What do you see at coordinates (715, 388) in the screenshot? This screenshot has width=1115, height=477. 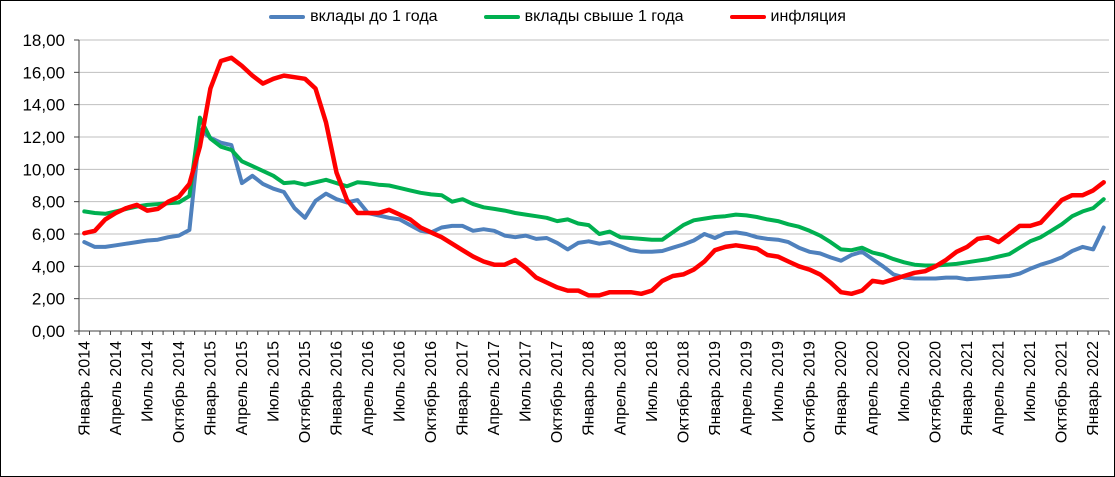 I see `x-axis-label: Январь 2019` at bounding box center [715, 388].